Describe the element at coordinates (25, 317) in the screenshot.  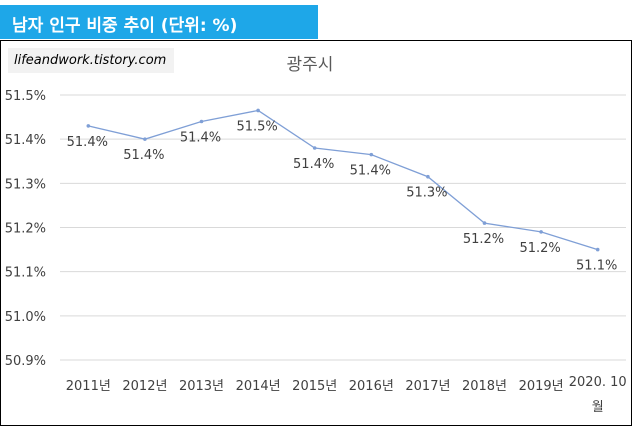
I see `y-tick-label: 51.0%` at that location.